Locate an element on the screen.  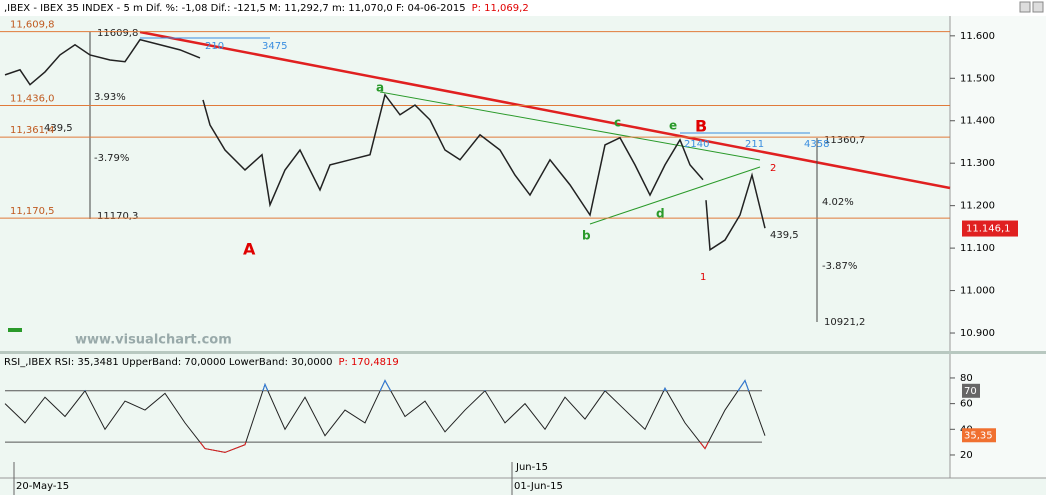
date-label: 01-Jun-15 is located at coordinates (538, 486).